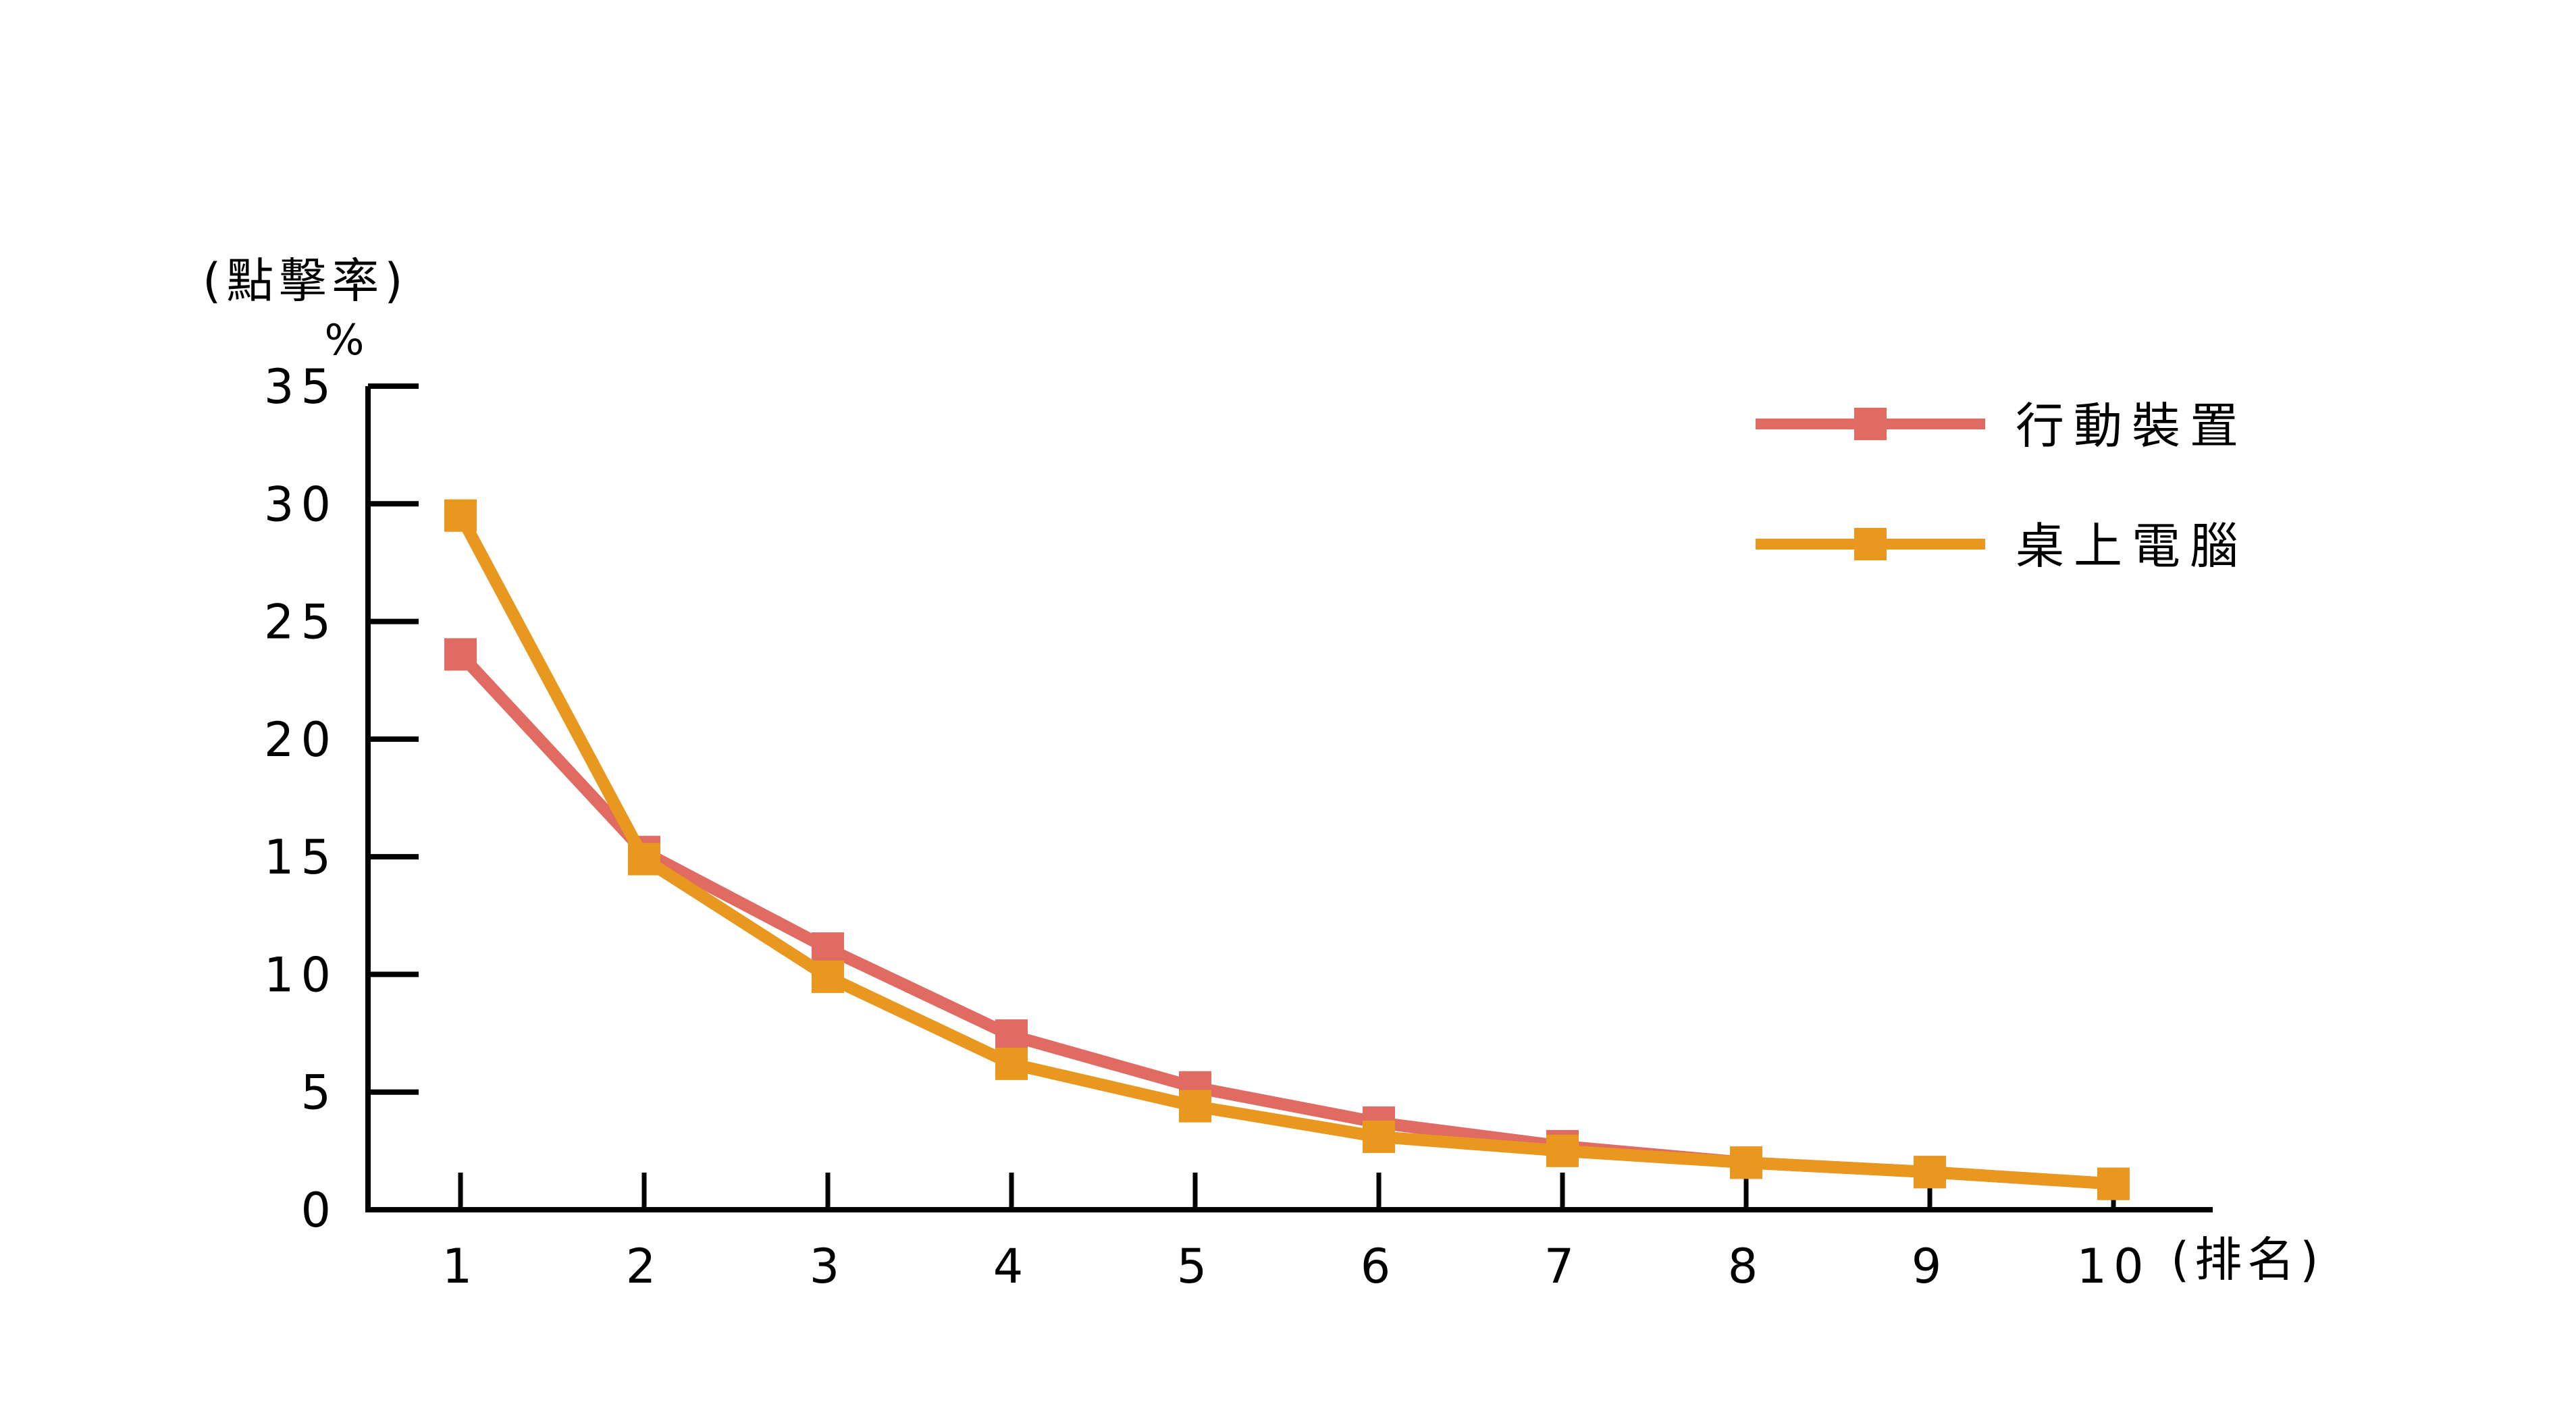  Describe the element at coordinates (1379, 1267) in the screenshot. I see `x-tick-label: 6` at that location.